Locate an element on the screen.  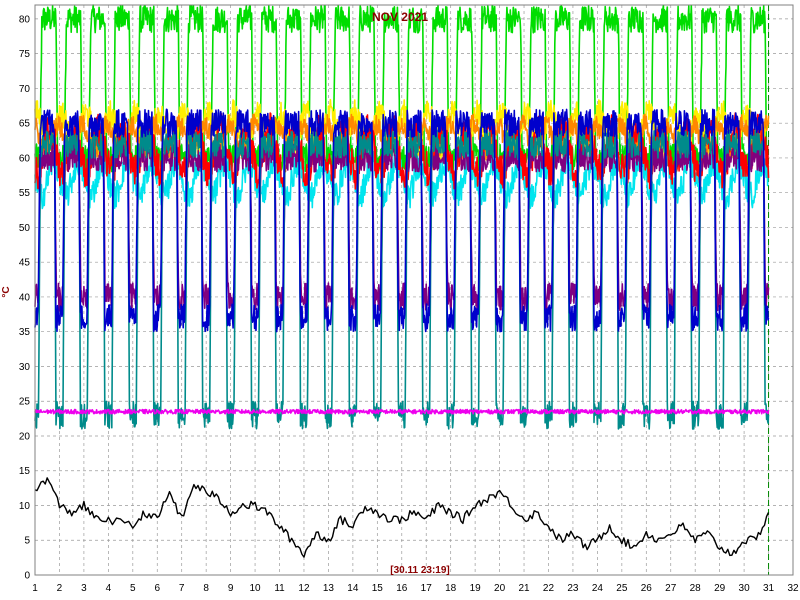
x-tick-label: 17 is located at coordinates (427, 588).